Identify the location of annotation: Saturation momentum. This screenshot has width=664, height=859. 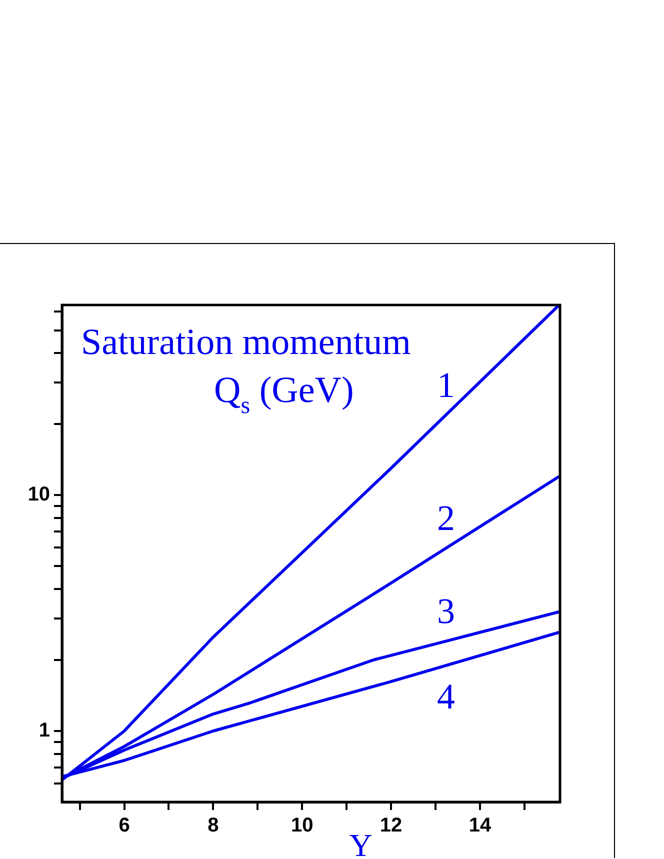
(246, 342).